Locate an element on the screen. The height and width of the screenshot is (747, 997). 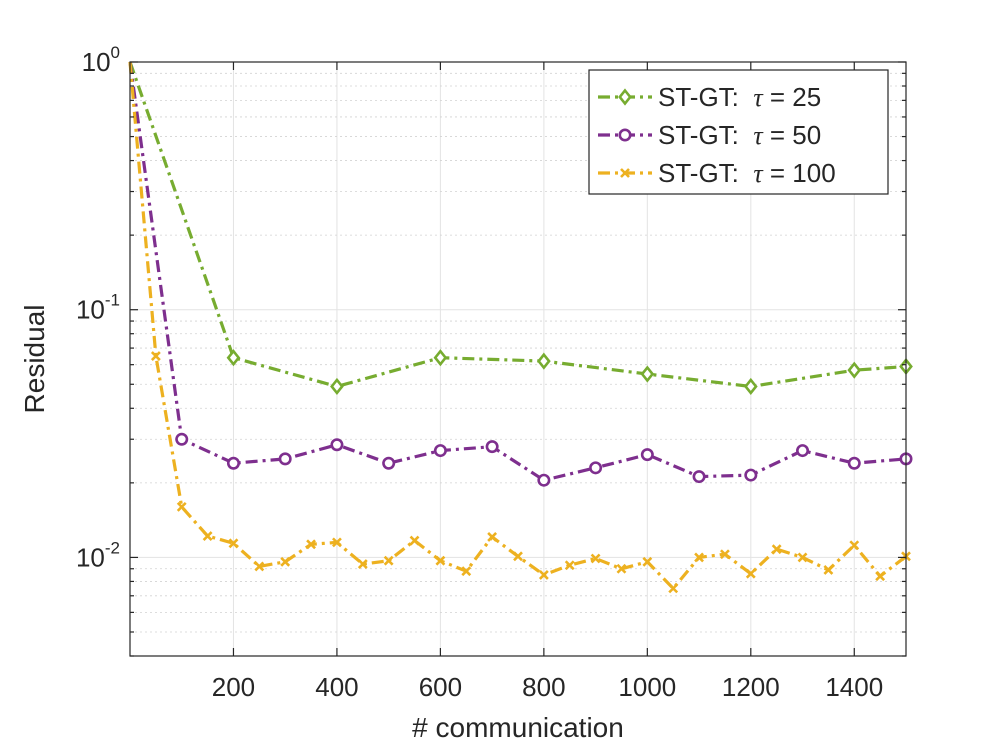
y-tick-label: 10⁻² is located at coordinates (98, 555).